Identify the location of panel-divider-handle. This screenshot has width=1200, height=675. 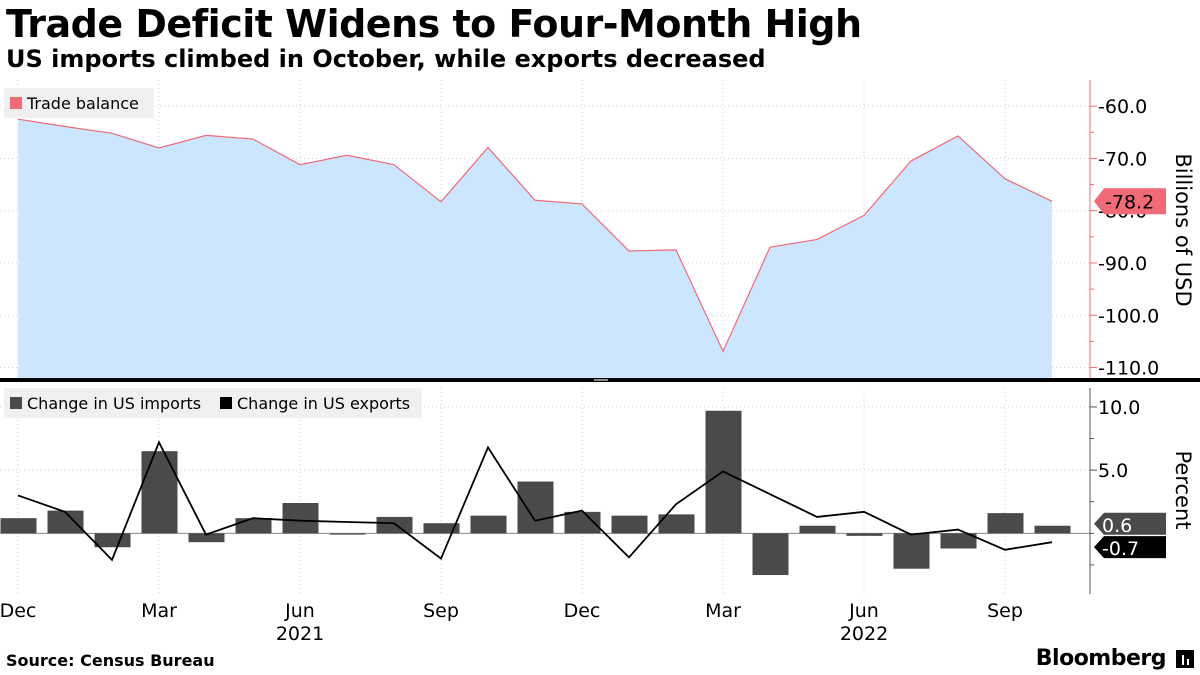
(601, 380).